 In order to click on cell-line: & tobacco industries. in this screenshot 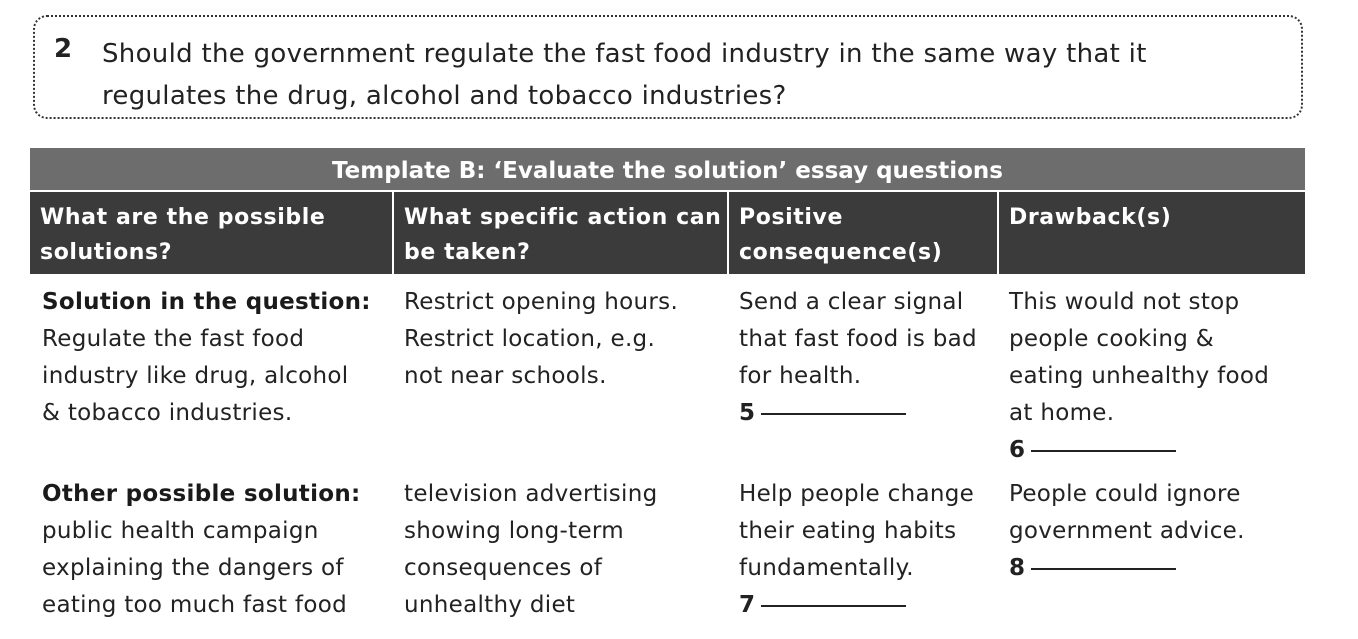, I will do `click(167, 413)`.